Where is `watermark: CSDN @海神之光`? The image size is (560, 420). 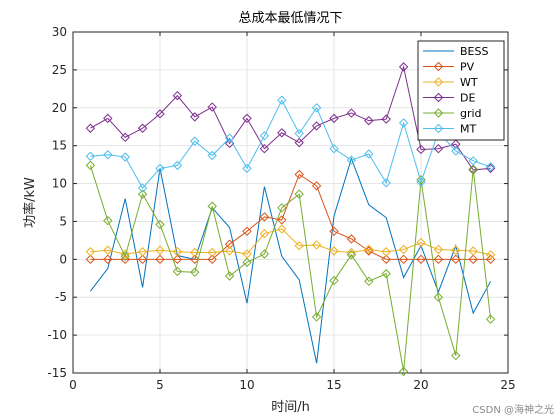
watermark: CSDN @海神之光 is located at coordinates (513, 410).